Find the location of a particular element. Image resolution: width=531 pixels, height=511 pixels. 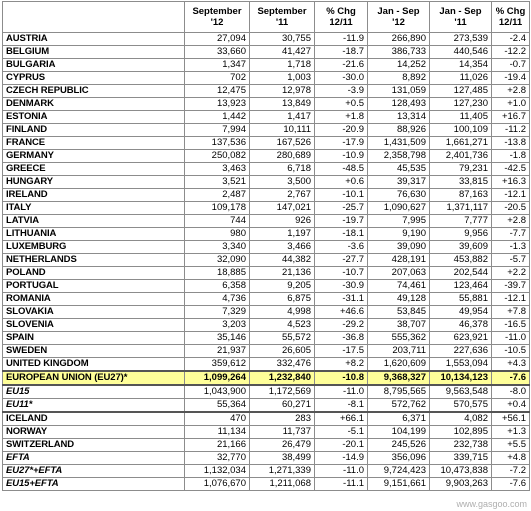

value-cell: 3,500 is located at coordinates (282, 182).